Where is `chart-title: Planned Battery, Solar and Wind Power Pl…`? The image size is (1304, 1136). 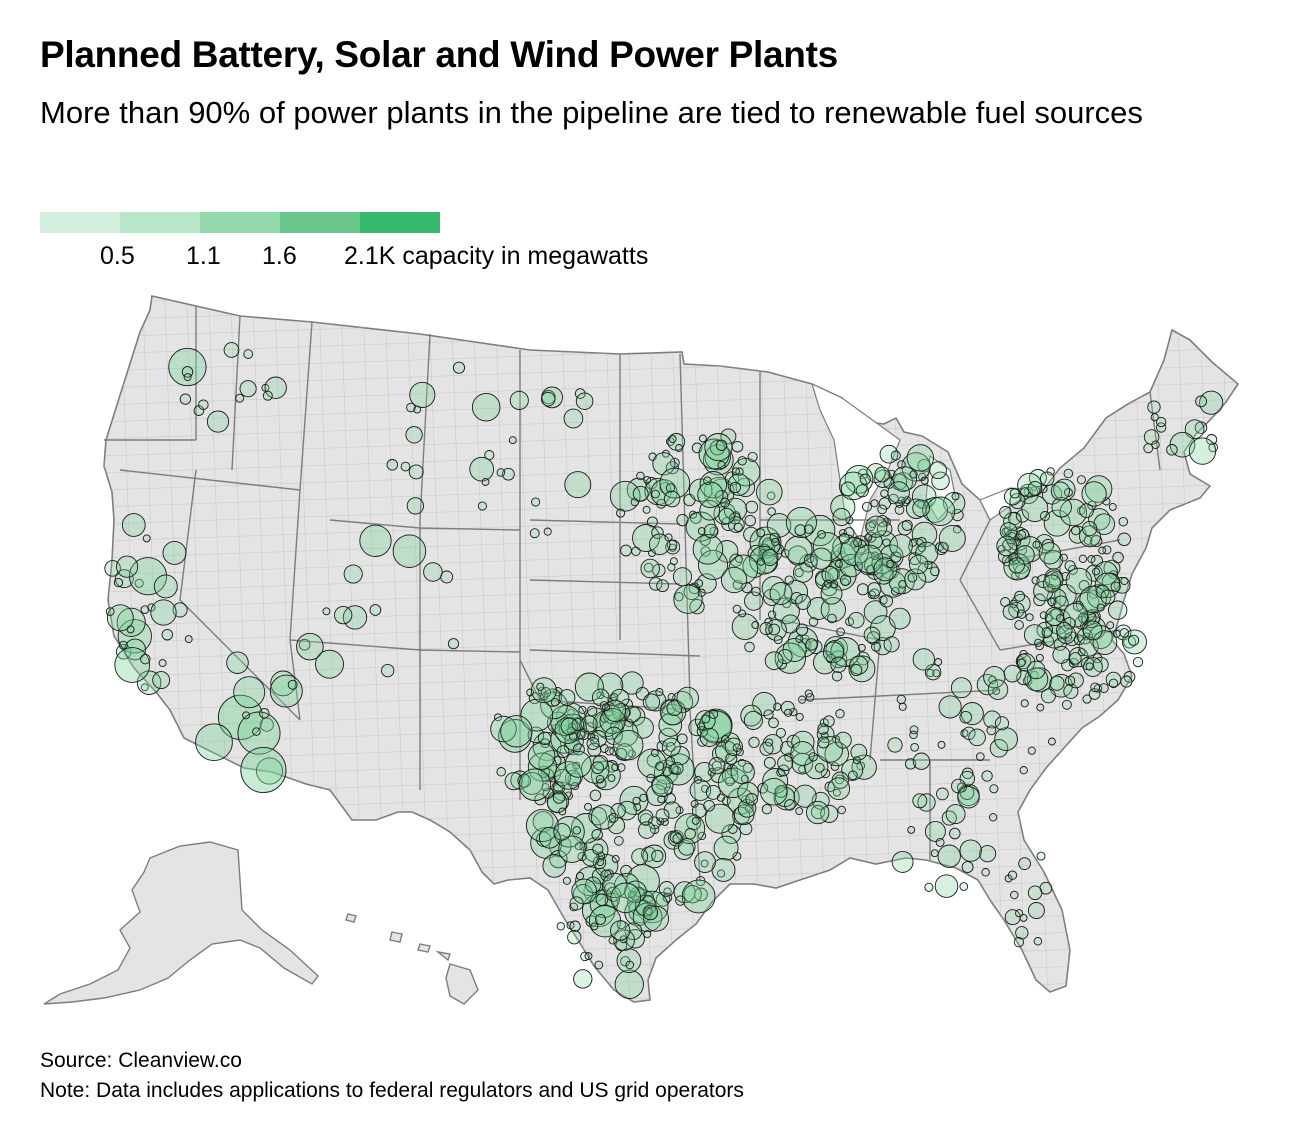
chart-title: Planned Battery, Solar and Wind Power Pl… is located at coordinates (439, 54).